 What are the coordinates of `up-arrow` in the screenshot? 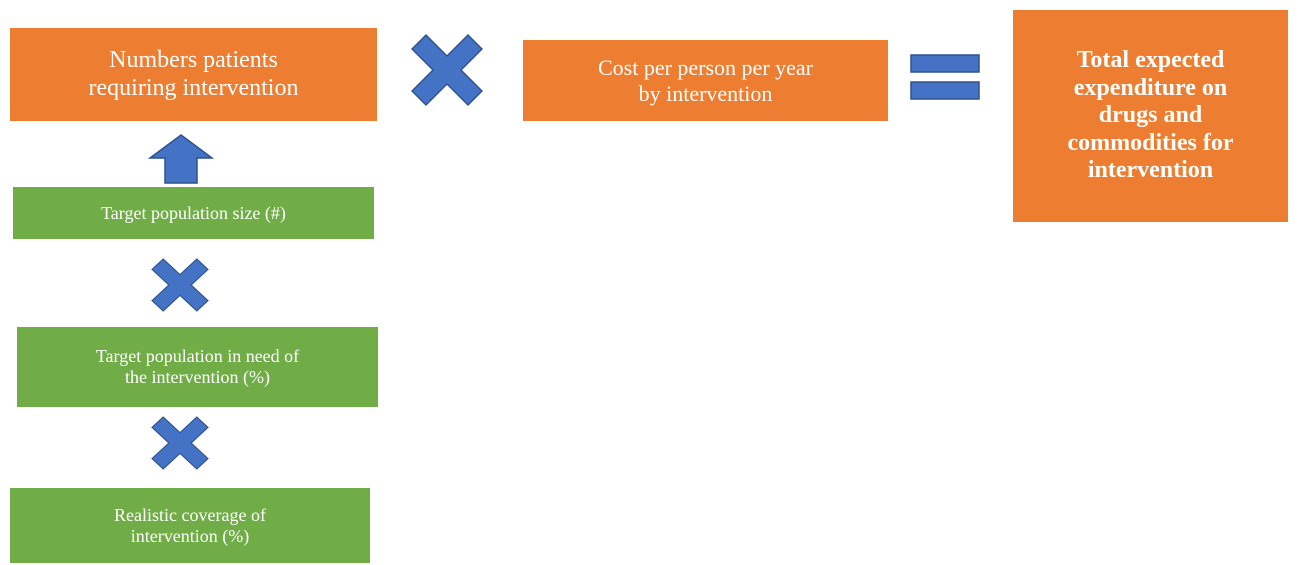 It's located at (181, 159).